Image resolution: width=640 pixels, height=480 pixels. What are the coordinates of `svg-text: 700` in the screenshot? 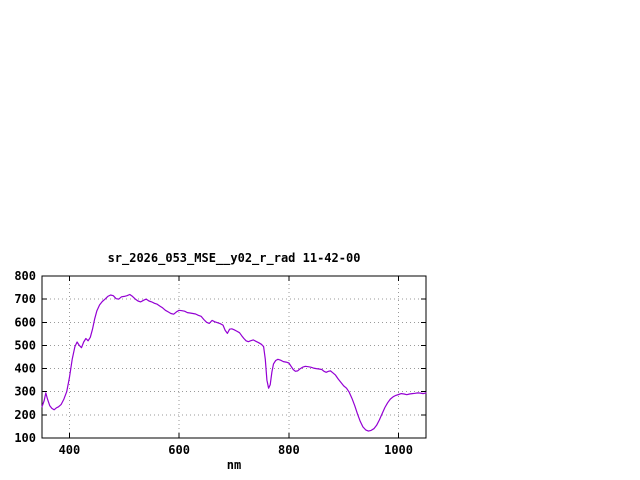 It's located at (25, 299).